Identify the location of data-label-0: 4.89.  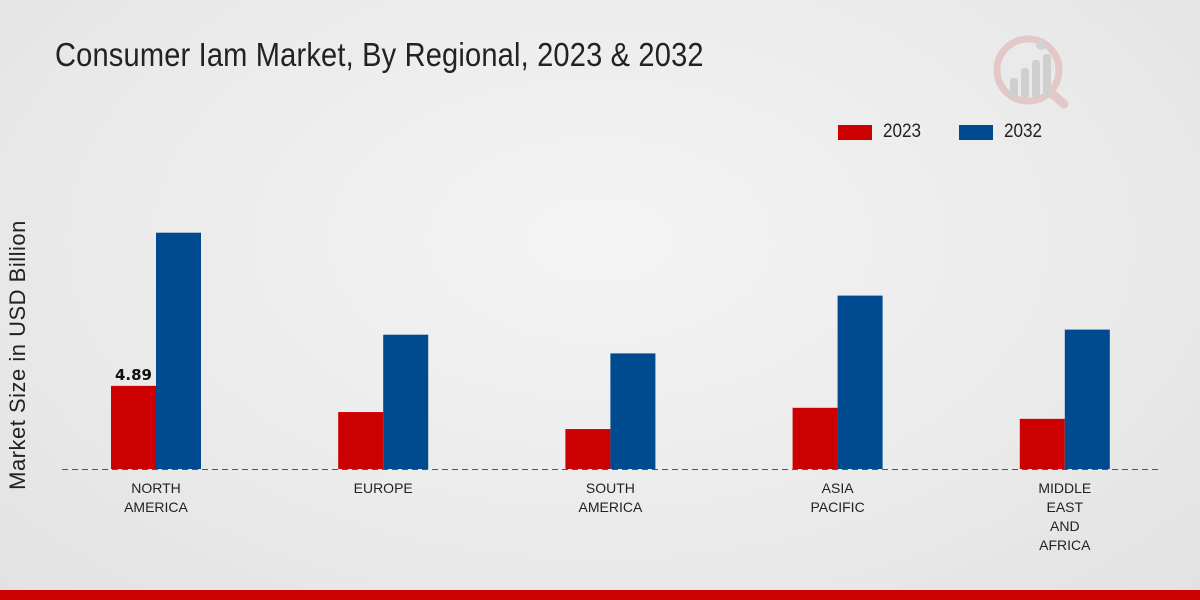
(133, 375).